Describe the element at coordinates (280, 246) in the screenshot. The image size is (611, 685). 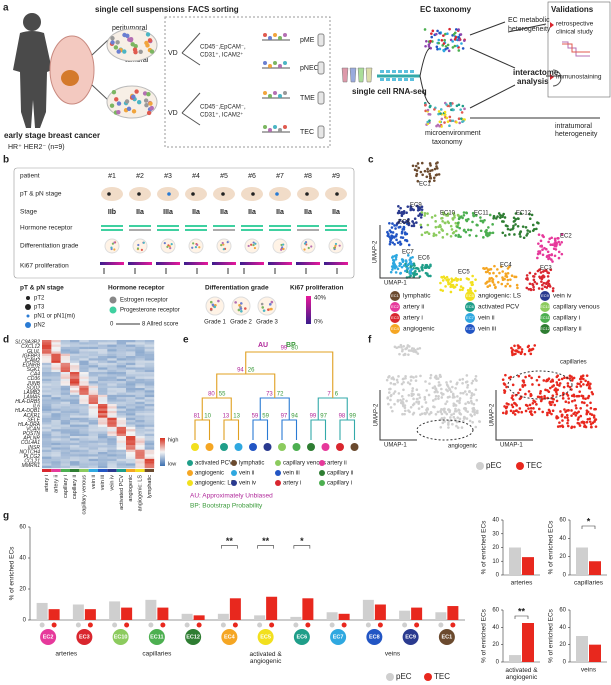
I see `grade-disc` at that location.